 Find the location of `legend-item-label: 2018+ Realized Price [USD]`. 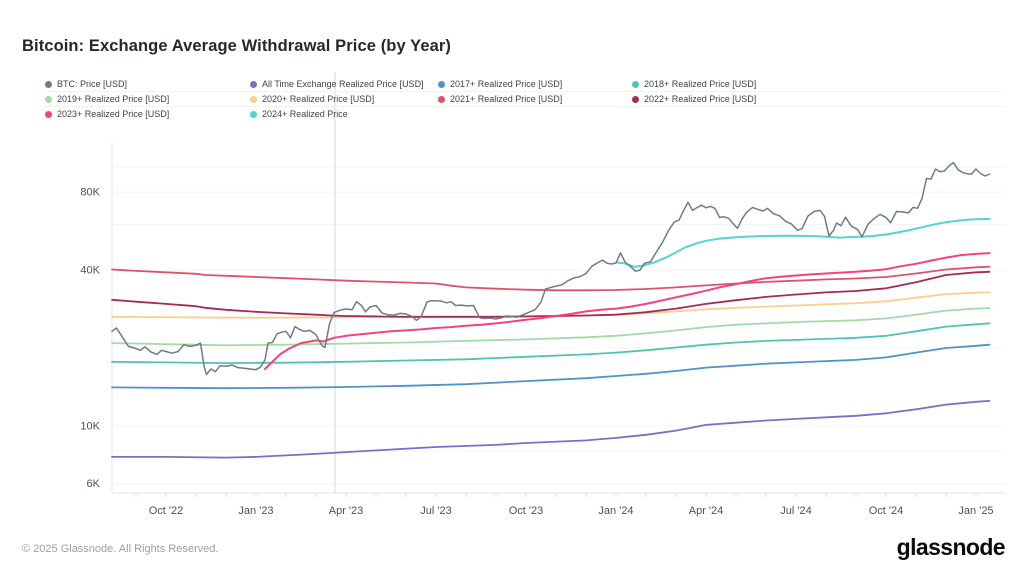

legend-item-label: 2018+ Realized Price [USD] is located at coordinates (700, 84).